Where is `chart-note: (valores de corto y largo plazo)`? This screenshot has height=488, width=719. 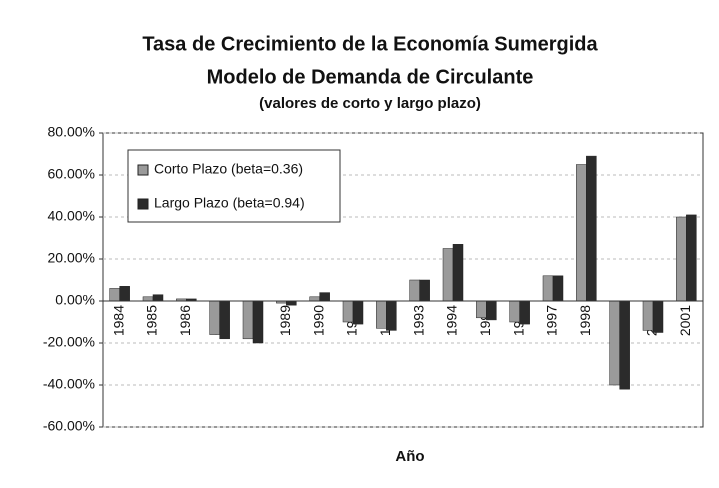
chart-note: (valores de corto y largo plazo) is located at coordinates (370, 103).